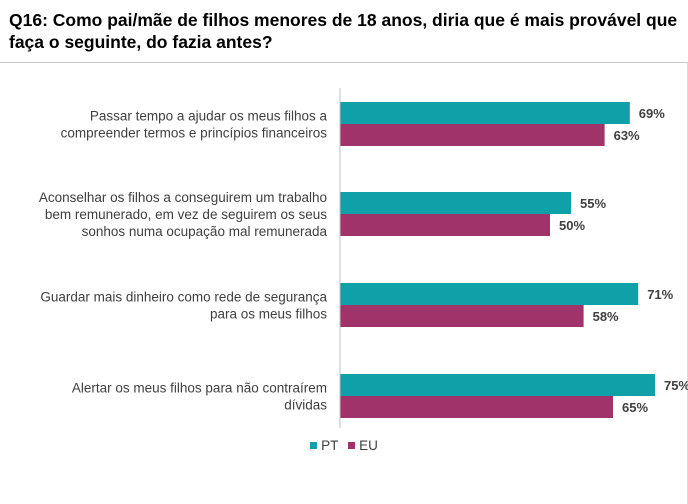 Image resolution: width=688 pixels, height=504 pixels. I want to click on data-label-eu: 63%, so click(627, 135).